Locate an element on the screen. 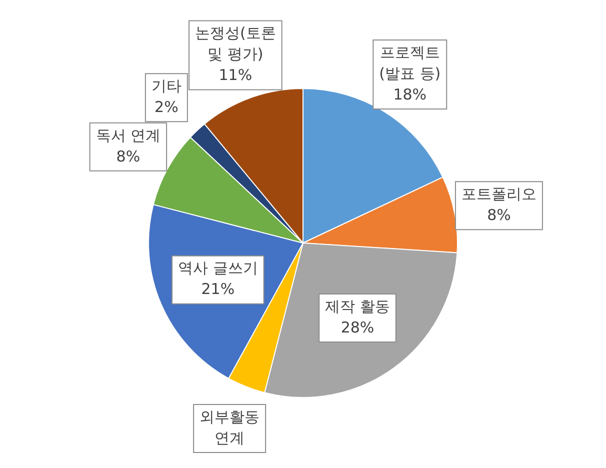  data-label: 21% is located at coordinates (218, 289).